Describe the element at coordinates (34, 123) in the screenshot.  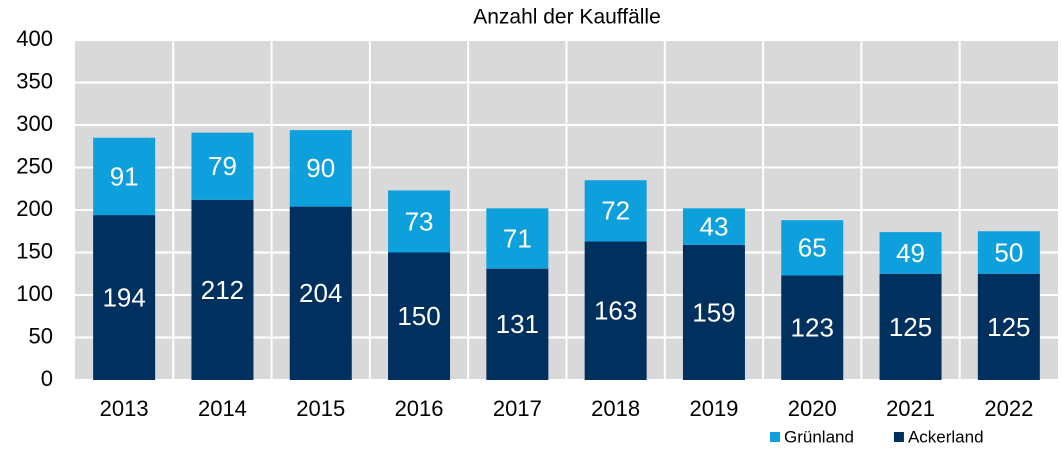
I see `y-tick-label: 300` at that location.